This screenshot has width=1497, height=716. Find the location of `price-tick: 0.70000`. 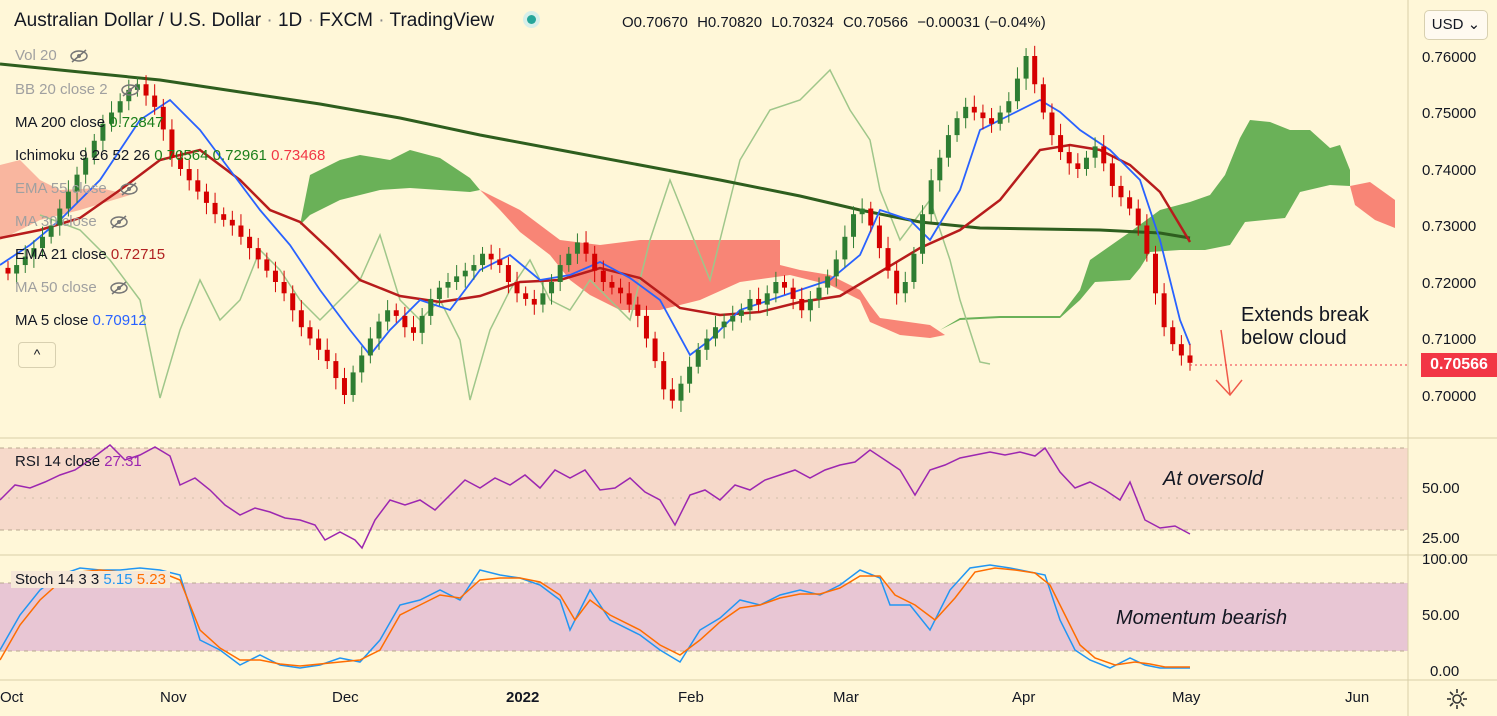

price-tick: 0.70000 is located at coordinates (1449, 396).